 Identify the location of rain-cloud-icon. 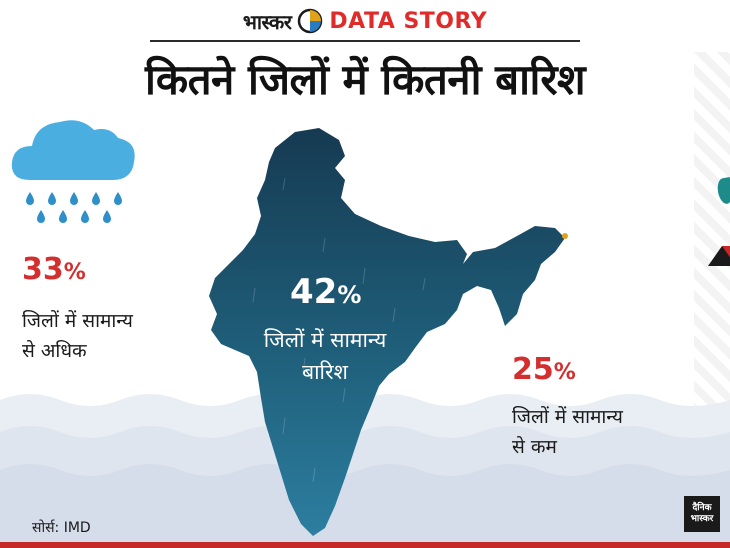
(73, 171).